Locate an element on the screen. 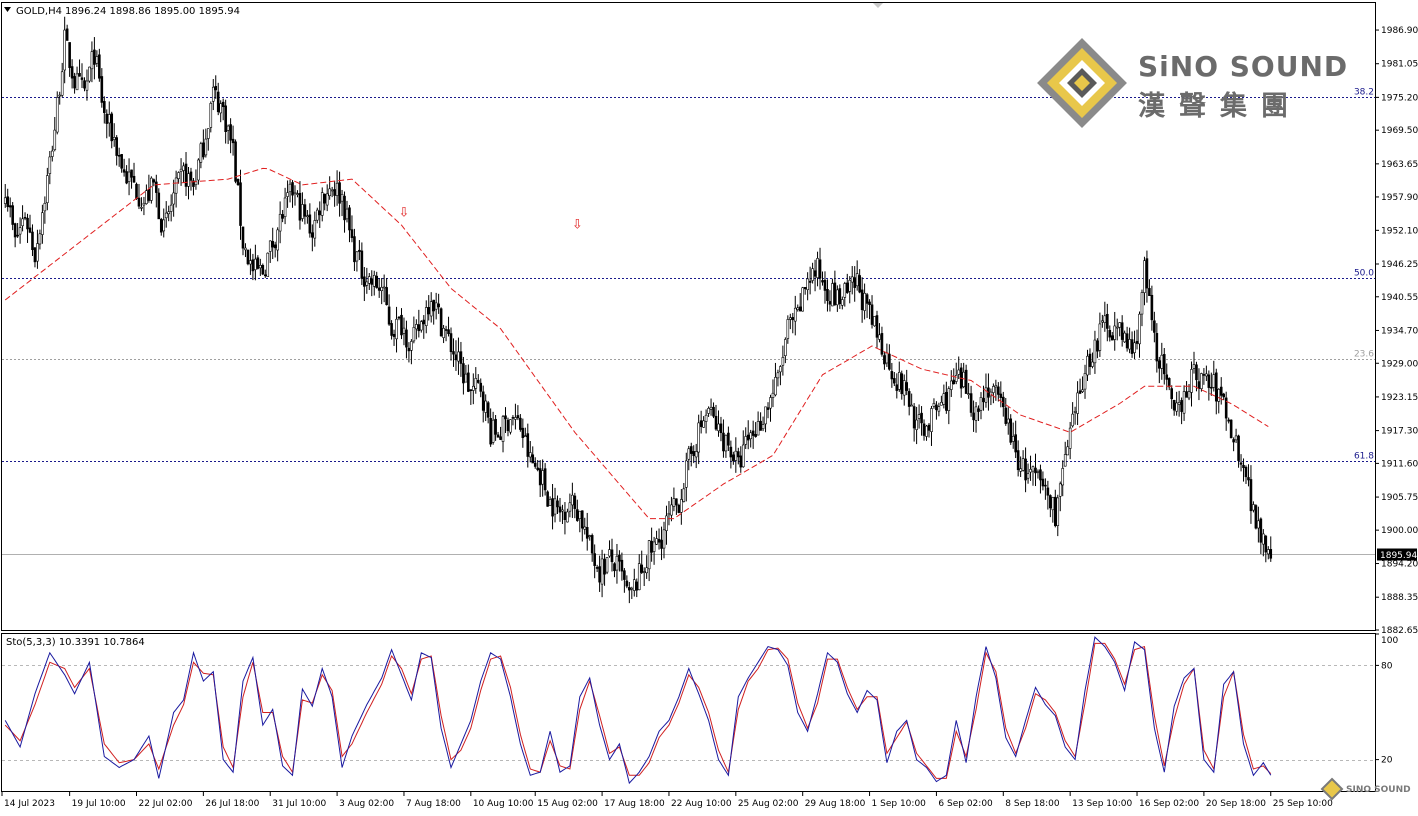 This screenshot has width=1418, height=816. time-tick-label: 26 Jul 18:00 is located at coordinates (232, 804).